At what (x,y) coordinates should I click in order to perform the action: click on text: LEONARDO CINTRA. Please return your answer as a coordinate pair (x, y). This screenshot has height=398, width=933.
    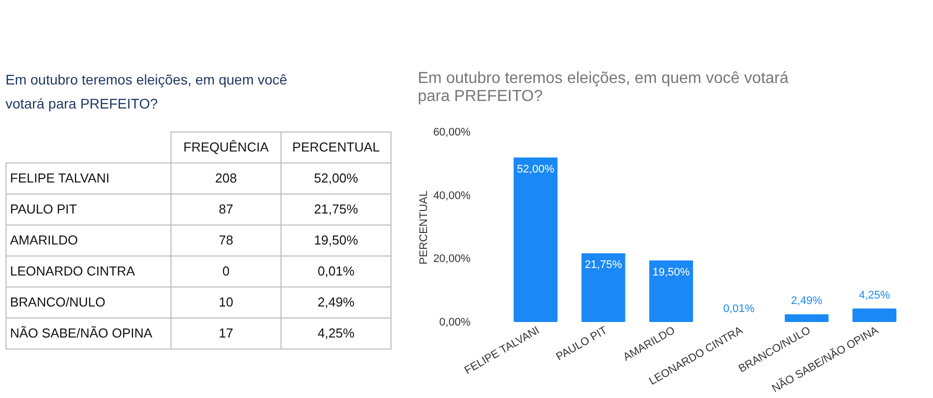
    Looking at the image, I should click on (73, 271).